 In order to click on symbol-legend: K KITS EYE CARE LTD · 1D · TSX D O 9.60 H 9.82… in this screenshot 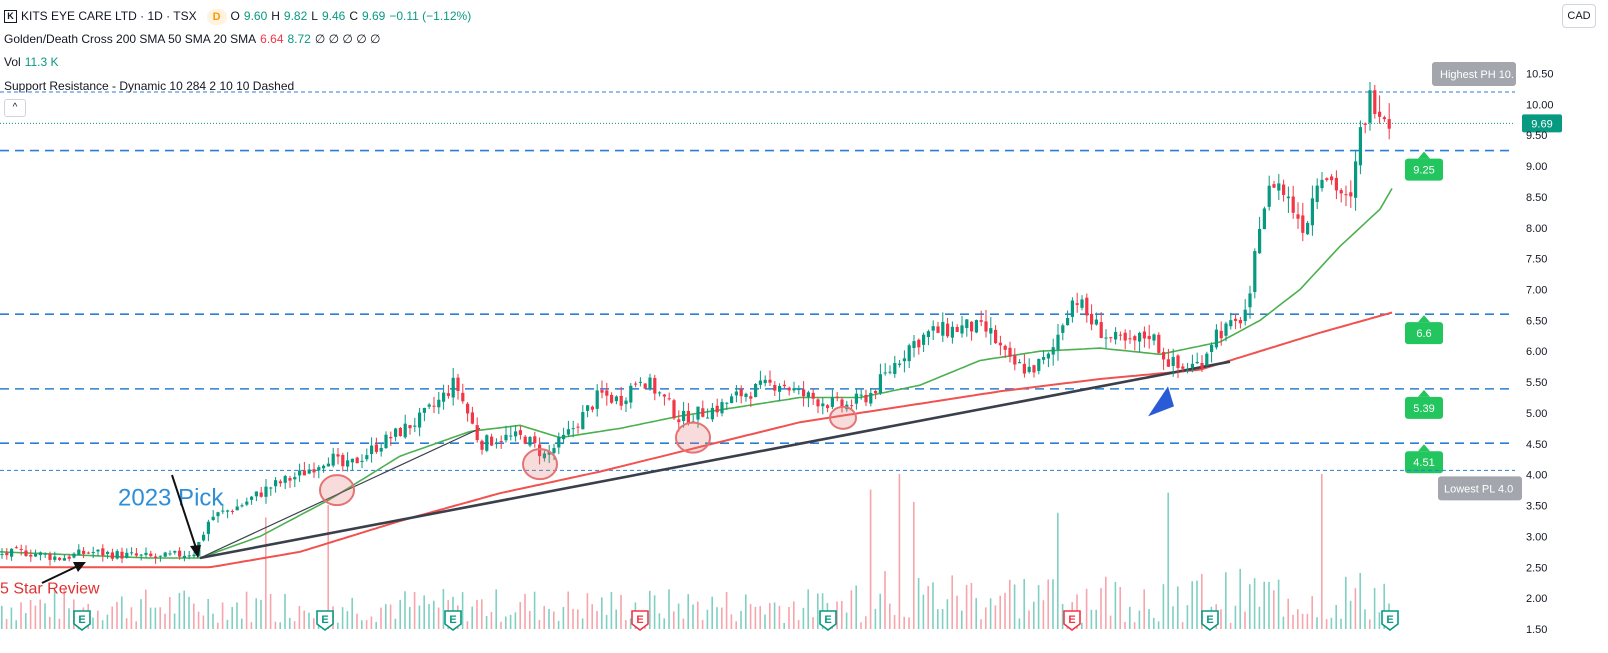, I will do `click(239, 16)`.